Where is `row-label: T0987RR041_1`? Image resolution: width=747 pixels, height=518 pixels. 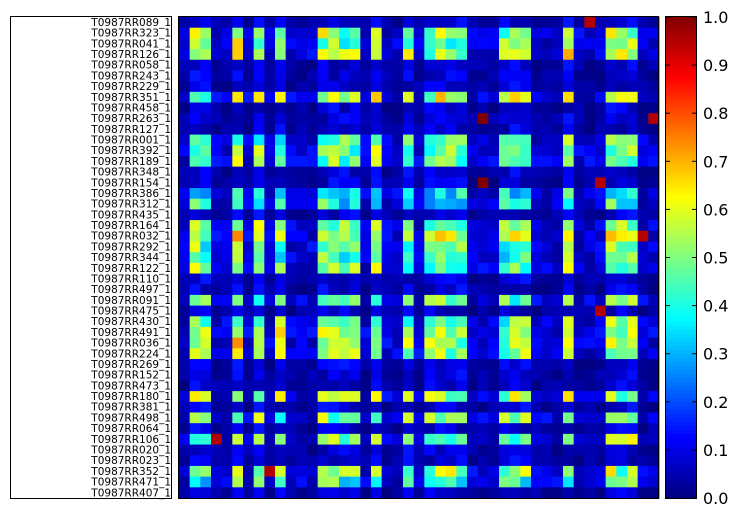
row-label: T0987RR041_1 is located at coordinates (130, 44).